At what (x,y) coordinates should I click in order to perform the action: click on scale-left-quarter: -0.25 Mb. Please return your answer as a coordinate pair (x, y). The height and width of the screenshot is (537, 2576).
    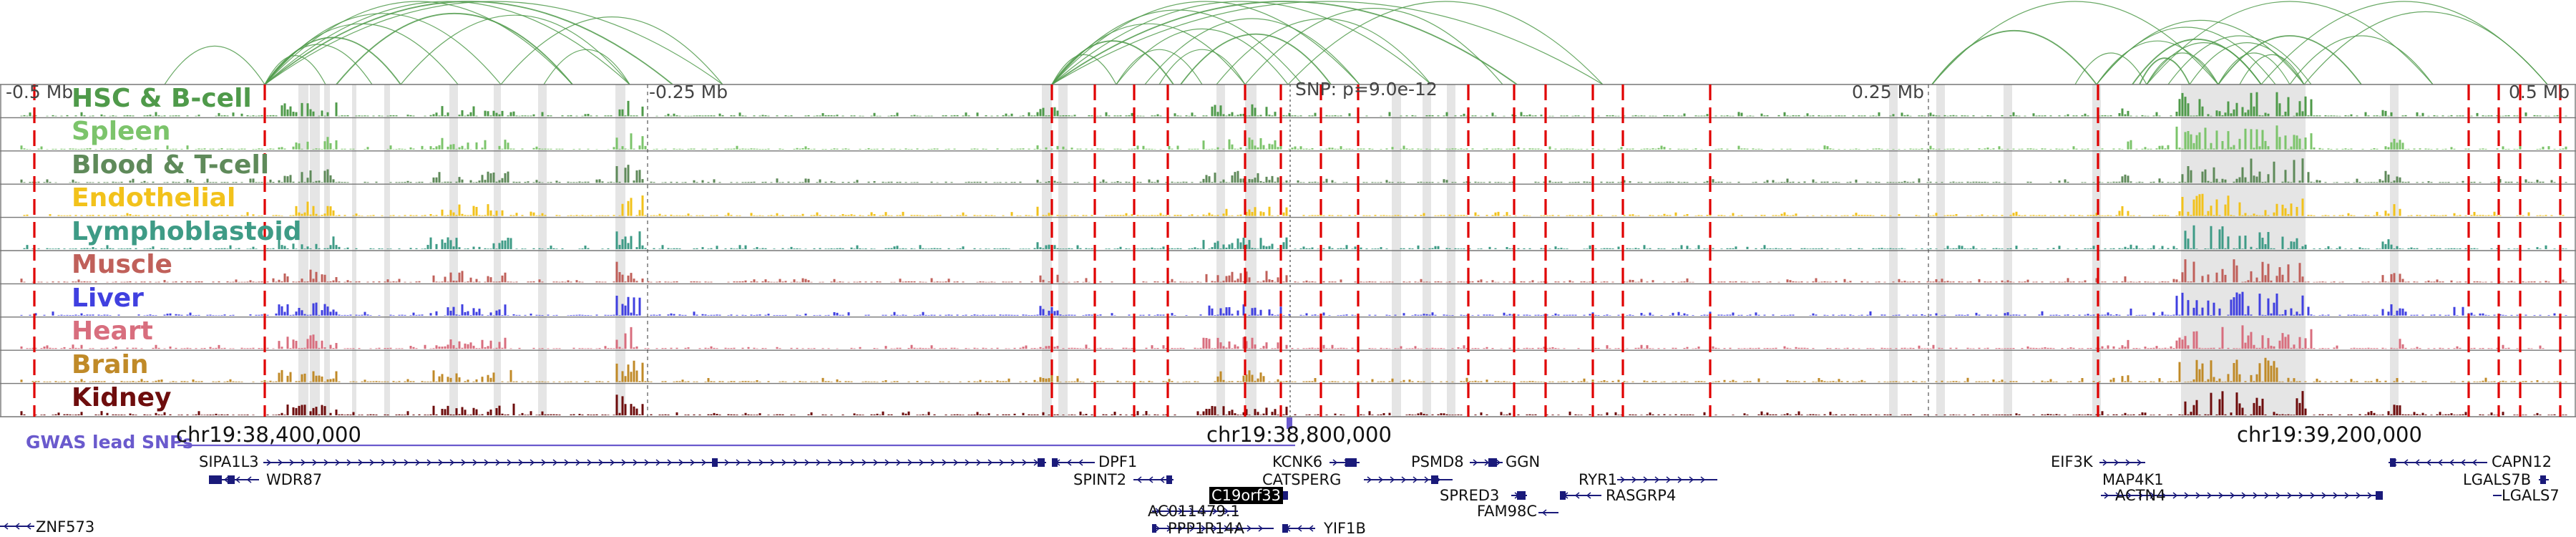
    Looking at the image, I should click on (688, 92).